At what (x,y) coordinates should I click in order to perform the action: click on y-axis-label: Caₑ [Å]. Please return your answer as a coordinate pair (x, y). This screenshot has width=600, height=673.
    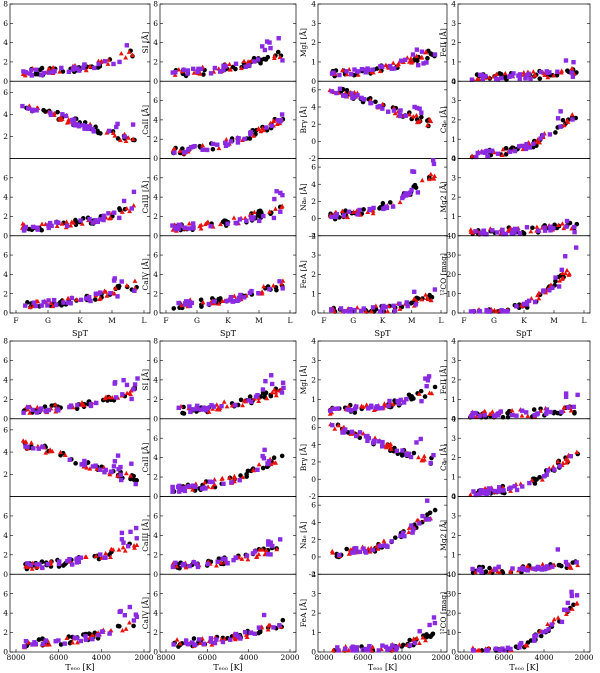
    Looking at the image, I should click on (443, 457).